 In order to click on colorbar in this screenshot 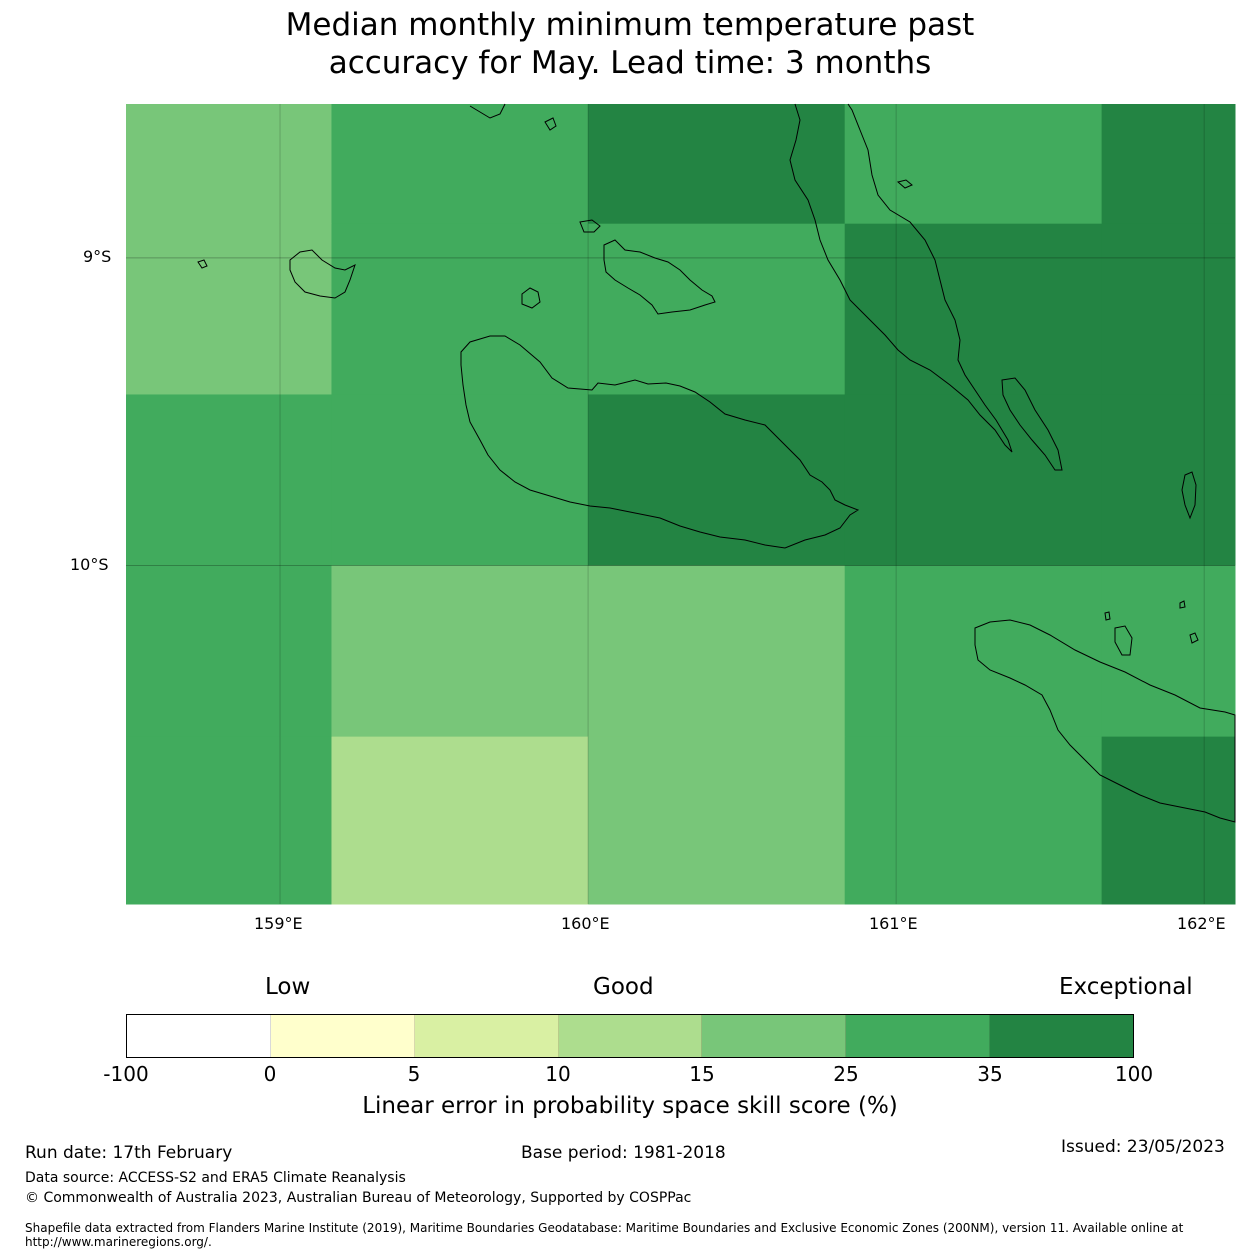, I will do `click(630, 1036)`.